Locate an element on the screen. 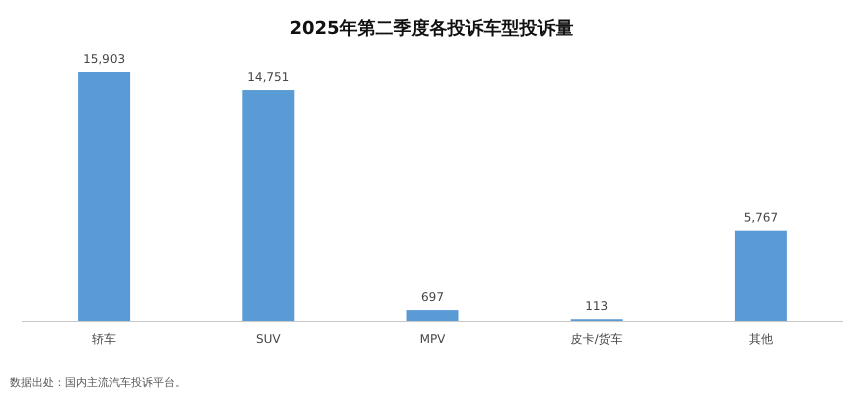 The image size is (863, 402). x-tick-label: 轿车 is located at coordinates (104, 339).